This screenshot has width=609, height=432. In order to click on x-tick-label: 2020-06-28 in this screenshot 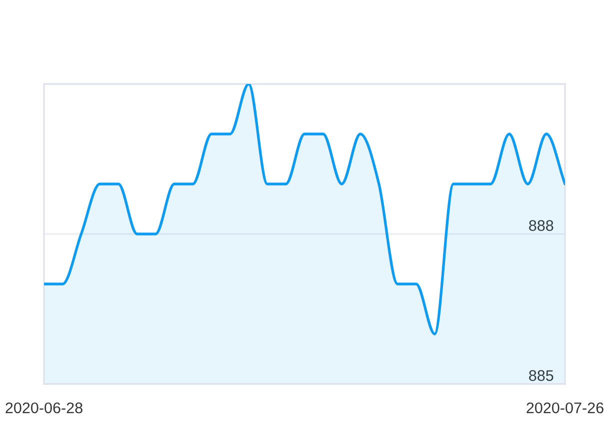, I will do `click(44, 408)`.